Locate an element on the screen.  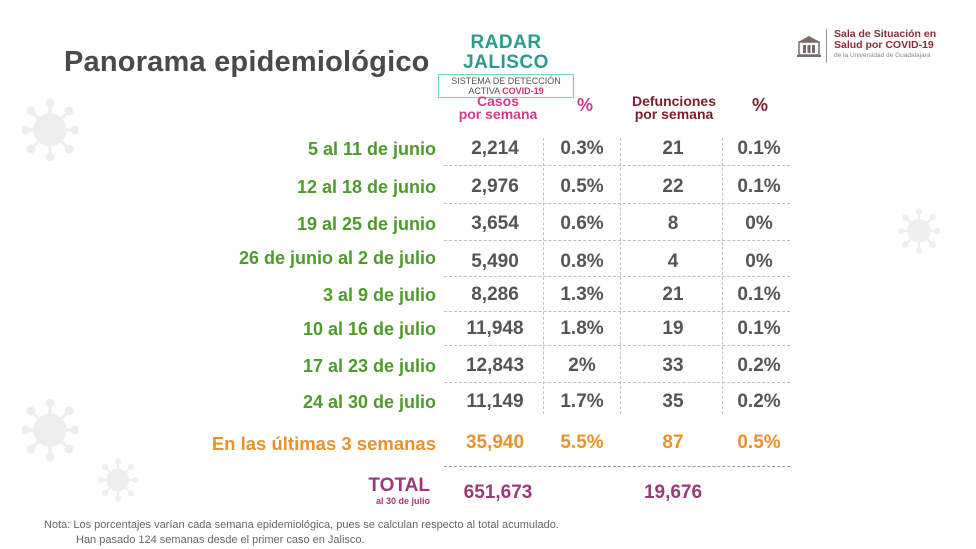
cases-pct-value: 2% is located at coordinates (582, 365).